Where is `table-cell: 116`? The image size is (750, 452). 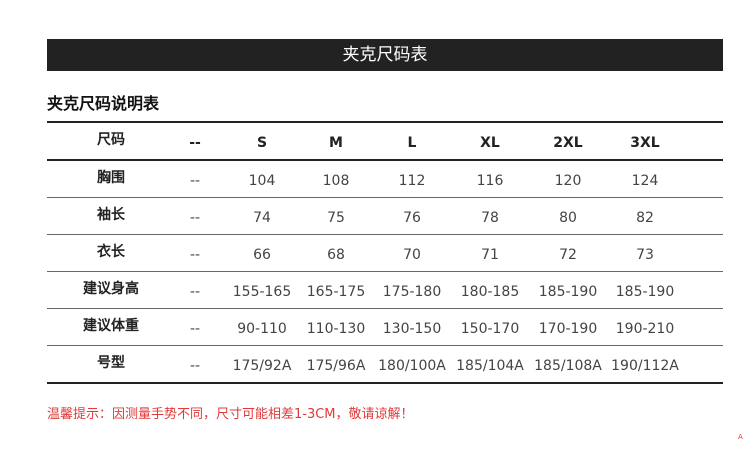 table-cell: 116 is located at coordinates (490, 181).